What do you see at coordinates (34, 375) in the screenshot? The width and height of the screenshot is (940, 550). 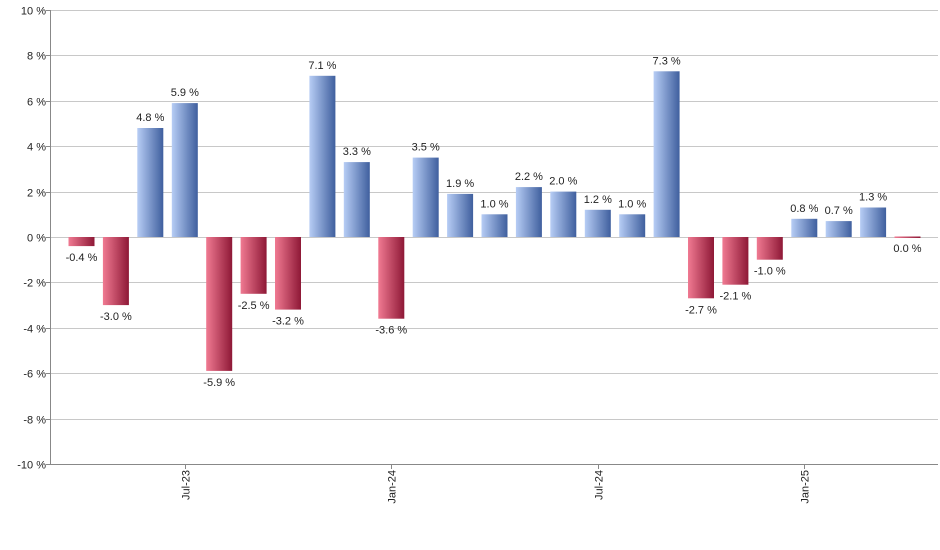 I see `y-tick-label: -6 %` at bounding box center [34, 375].